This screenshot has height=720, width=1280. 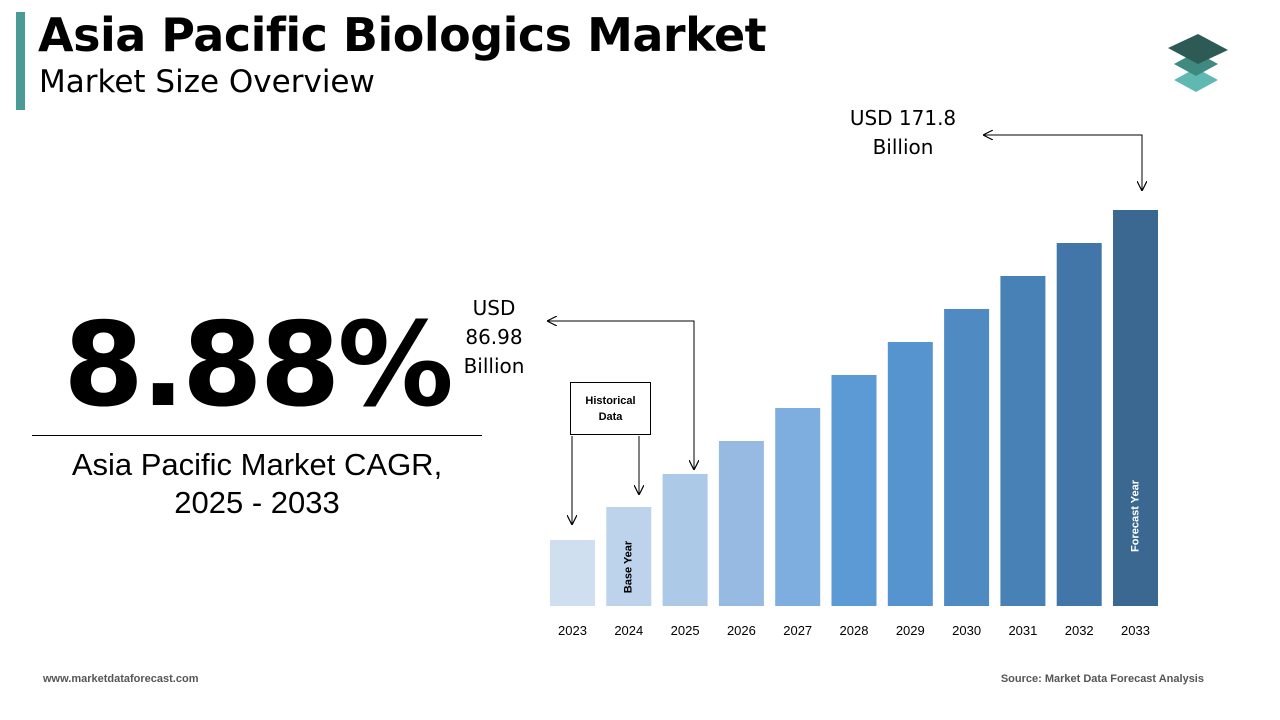 What do you see at coordinates (20, 61) in the screenshot?
I see `title-accent-bar` at bounding box center [20, 61].